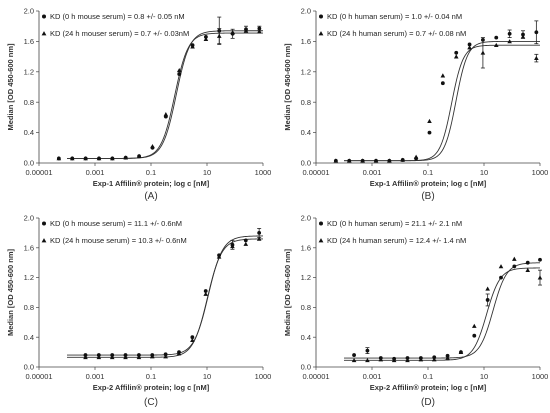 The width and height of the screenshot is (550, 413). What do you see at coordinates (44, 33) in the screenshot?
I see `legend-marker-triangle` at bounding box center [44, 33].